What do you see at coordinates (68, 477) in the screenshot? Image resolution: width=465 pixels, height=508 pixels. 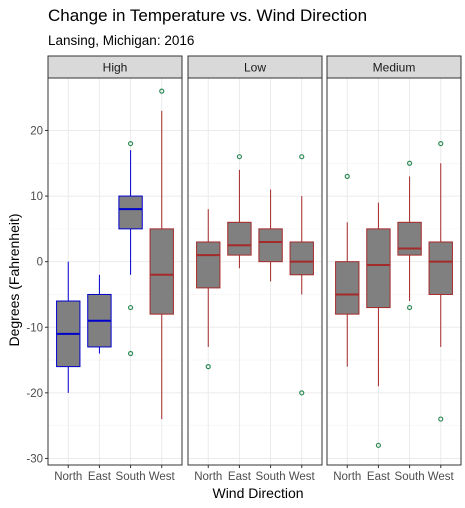 I see `x-tick-label-high-north: North` at bounding box center [68, 477].